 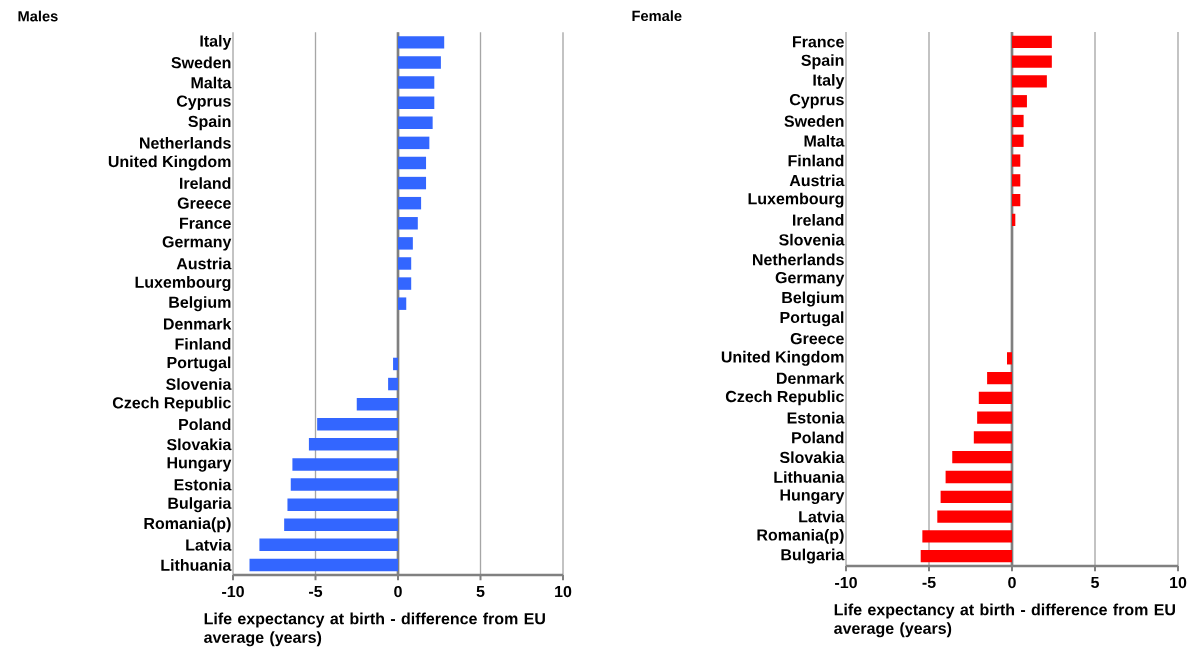 What do you see at coordinates (185, 143) in the screenshot?
I see `y-tick-label: Netherlands` at bounding box center [185, 143].